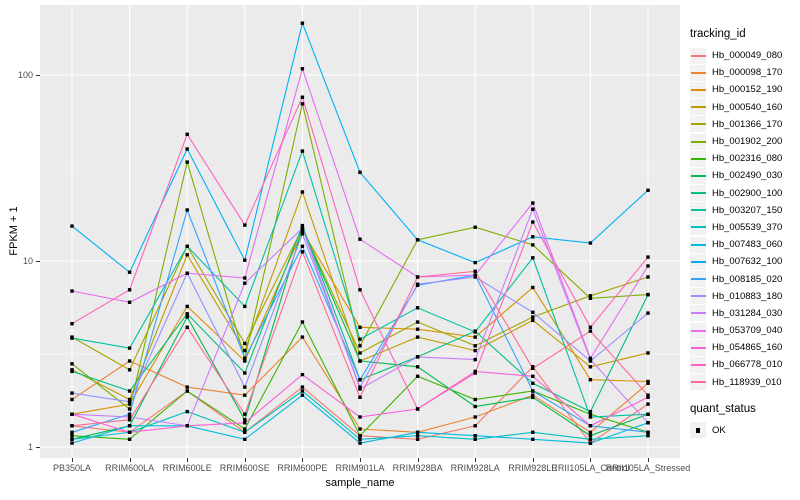 Image resolution: width=800 pixels, height=500 pixels. What do you see at coordinates (747, 262) in the screenshot?
I see `legend-label: Hb_007632_100` at bounding box center [747, 262].